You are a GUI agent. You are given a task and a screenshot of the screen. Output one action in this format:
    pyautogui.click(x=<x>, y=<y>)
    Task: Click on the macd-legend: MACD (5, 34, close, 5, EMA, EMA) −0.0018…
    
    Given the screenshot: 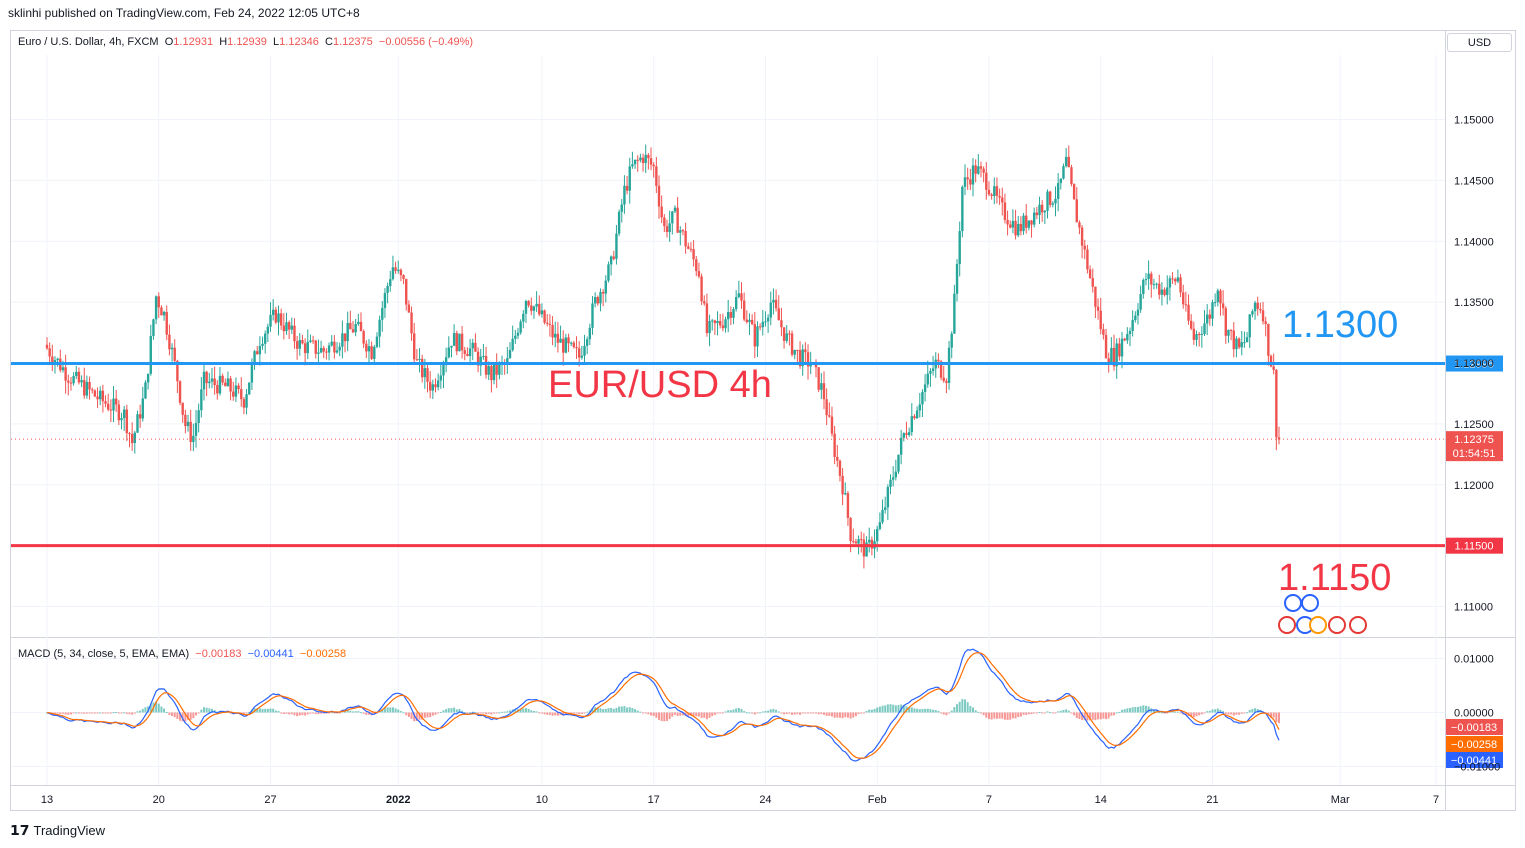 What is the action you would take?
    pyautogui.click(x=182, y=654)
    